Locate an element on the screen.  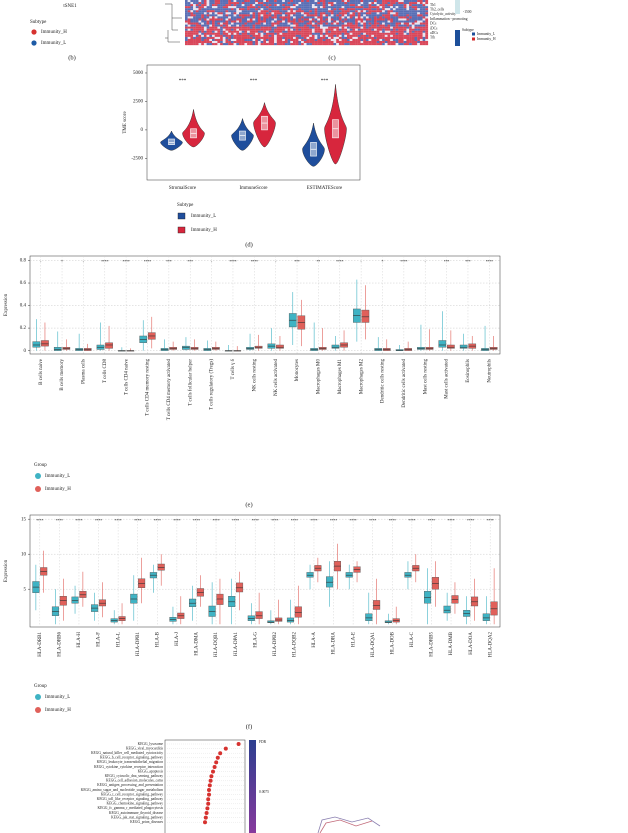
y-axis-label: TME score is located at coordinates (125, 122).